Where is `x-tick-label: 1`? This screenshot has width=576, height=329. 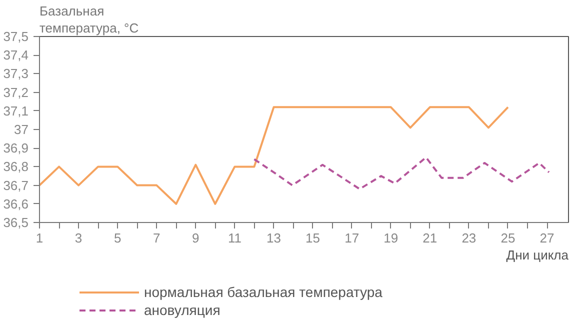 x-tick-label: 1 is located at coordinates (40, 238).